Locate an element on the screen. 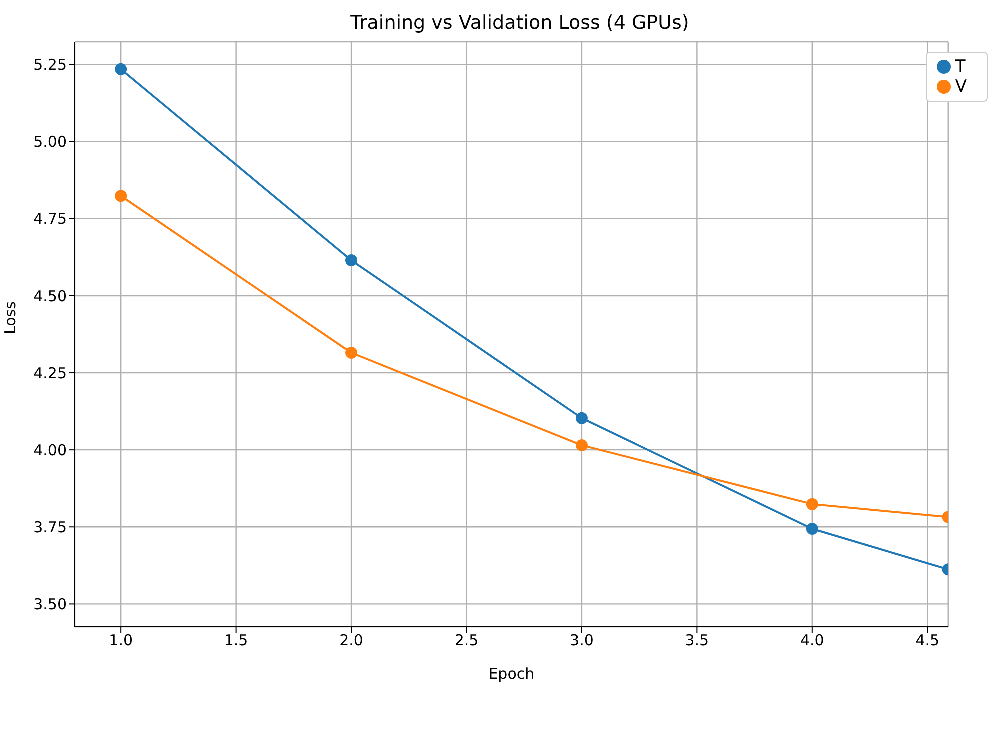 The image size is (1000, 750). x-tick-label: 2.5 is located at coordinates (466, 641).